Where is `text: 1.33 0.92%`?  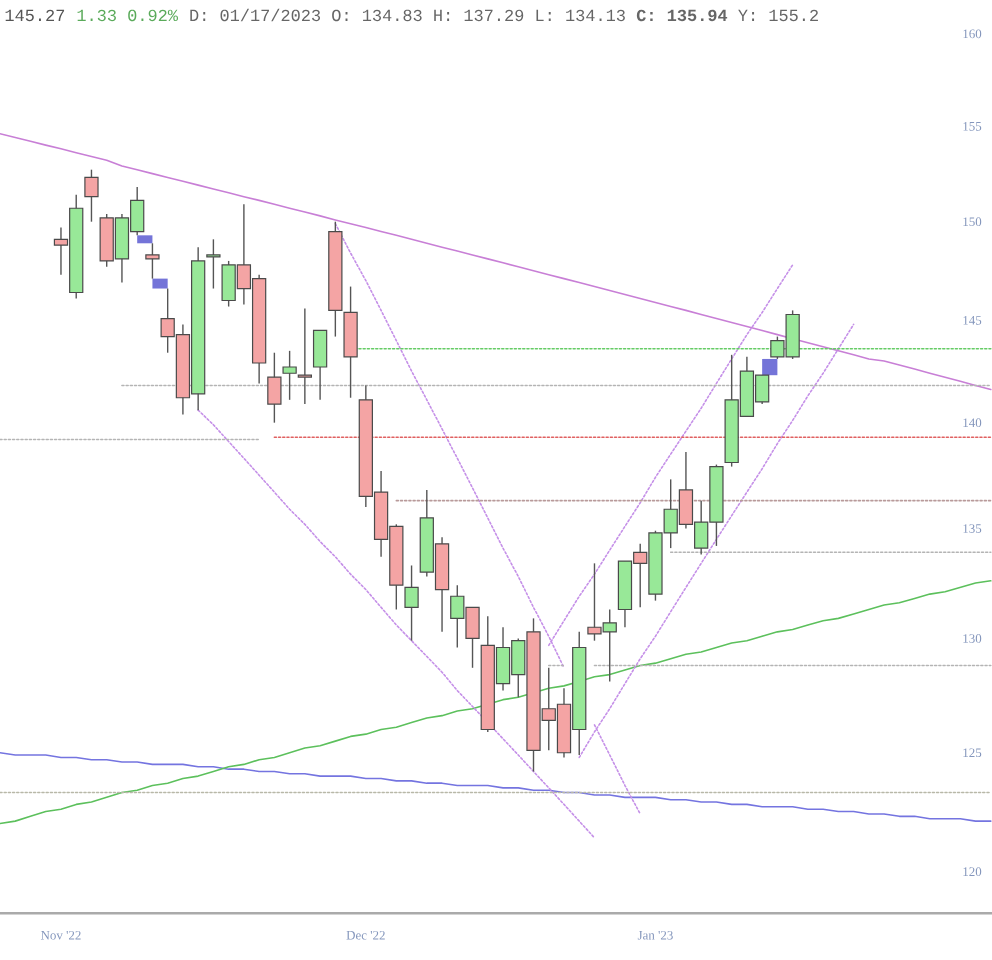
text: 1.33 0.92% is located at coordinates (128, 15).